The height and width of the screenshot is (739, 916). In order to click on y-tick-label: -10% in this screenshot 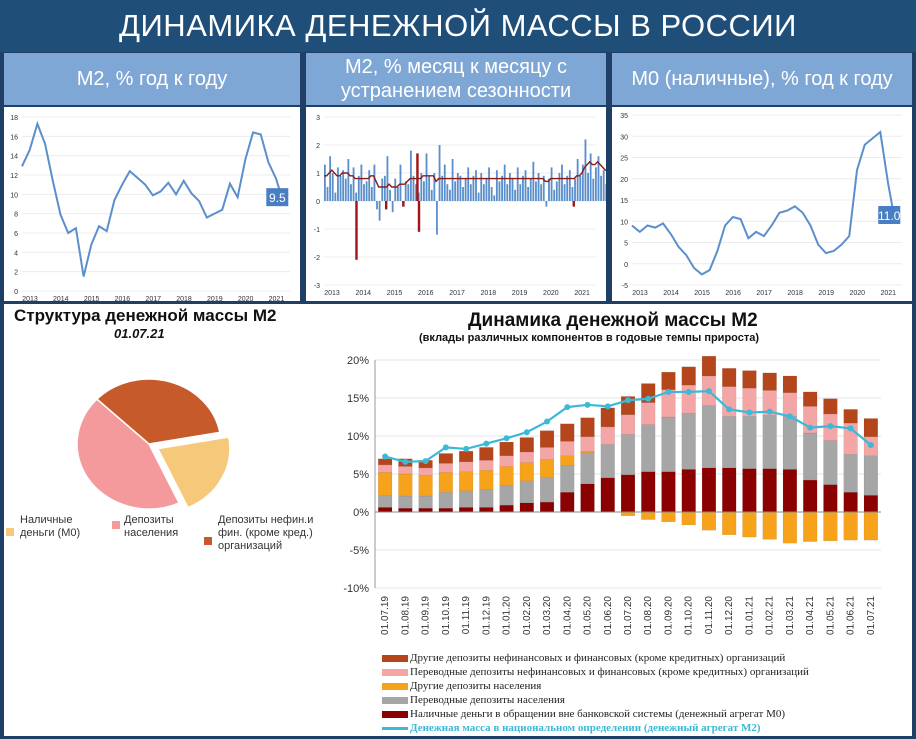, I will do `click(356, 589)`.